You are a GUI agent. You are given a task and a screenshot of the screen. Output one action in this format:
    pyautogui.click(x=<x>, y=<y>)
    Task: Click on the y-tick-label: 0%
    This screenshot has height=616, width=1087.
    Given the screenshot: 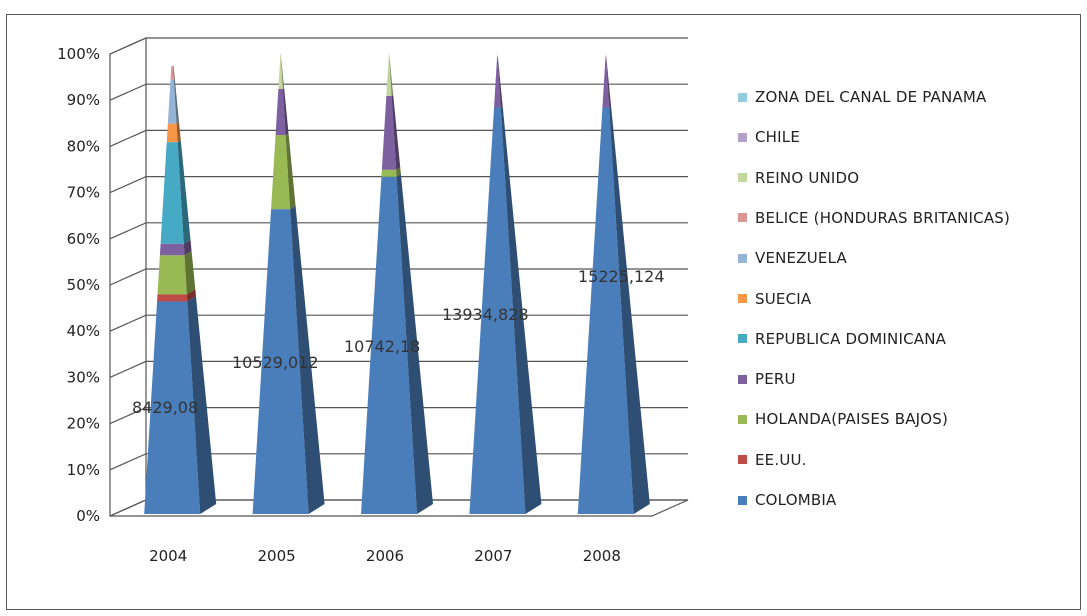 What is the action you would take?
    pyautogui.click(x=88, y=516)
    